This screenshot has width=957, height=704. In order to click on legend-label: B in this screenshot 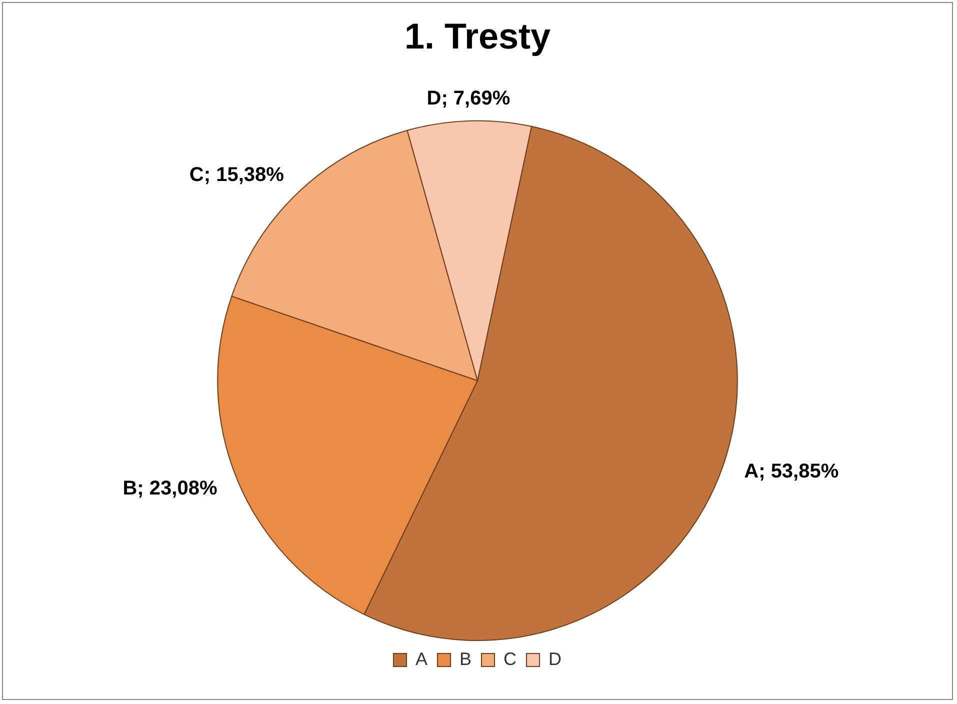, I will do `click(466, 658)`.